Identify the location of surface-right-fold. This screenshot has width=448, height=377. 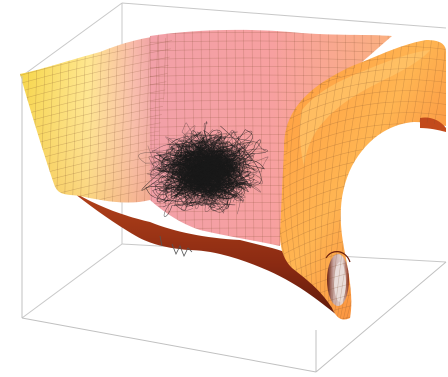
(433, 124).